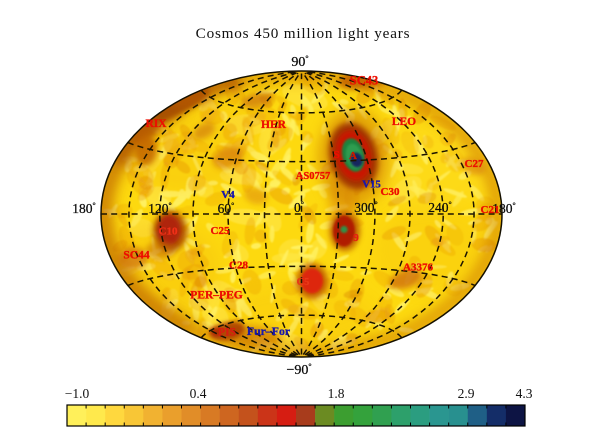  Describe the element at coordinates (299, 62) in the screenshot. I see `svg-text: 90°` at that location.